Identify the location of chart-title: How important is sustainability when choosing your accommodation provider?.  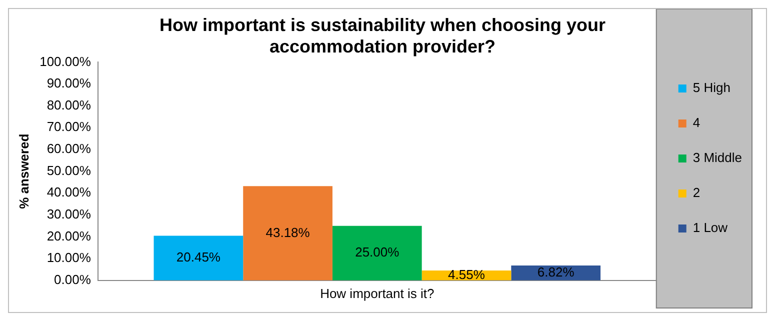
(382, 35).